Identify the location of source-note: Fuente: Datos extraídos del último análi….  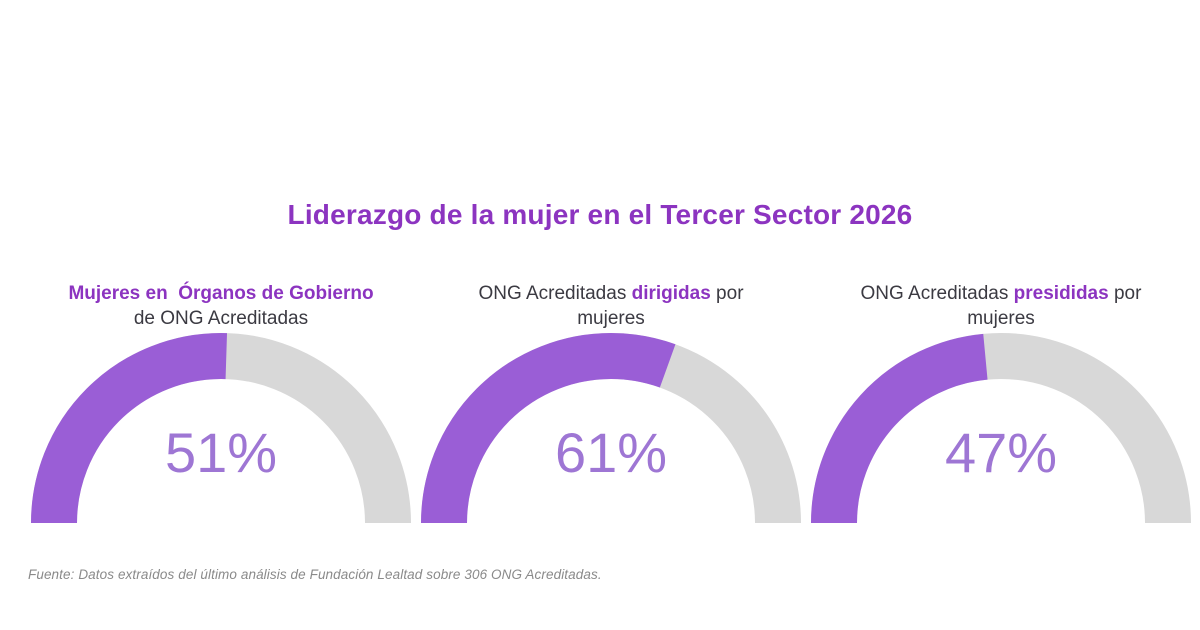
(315, 574).